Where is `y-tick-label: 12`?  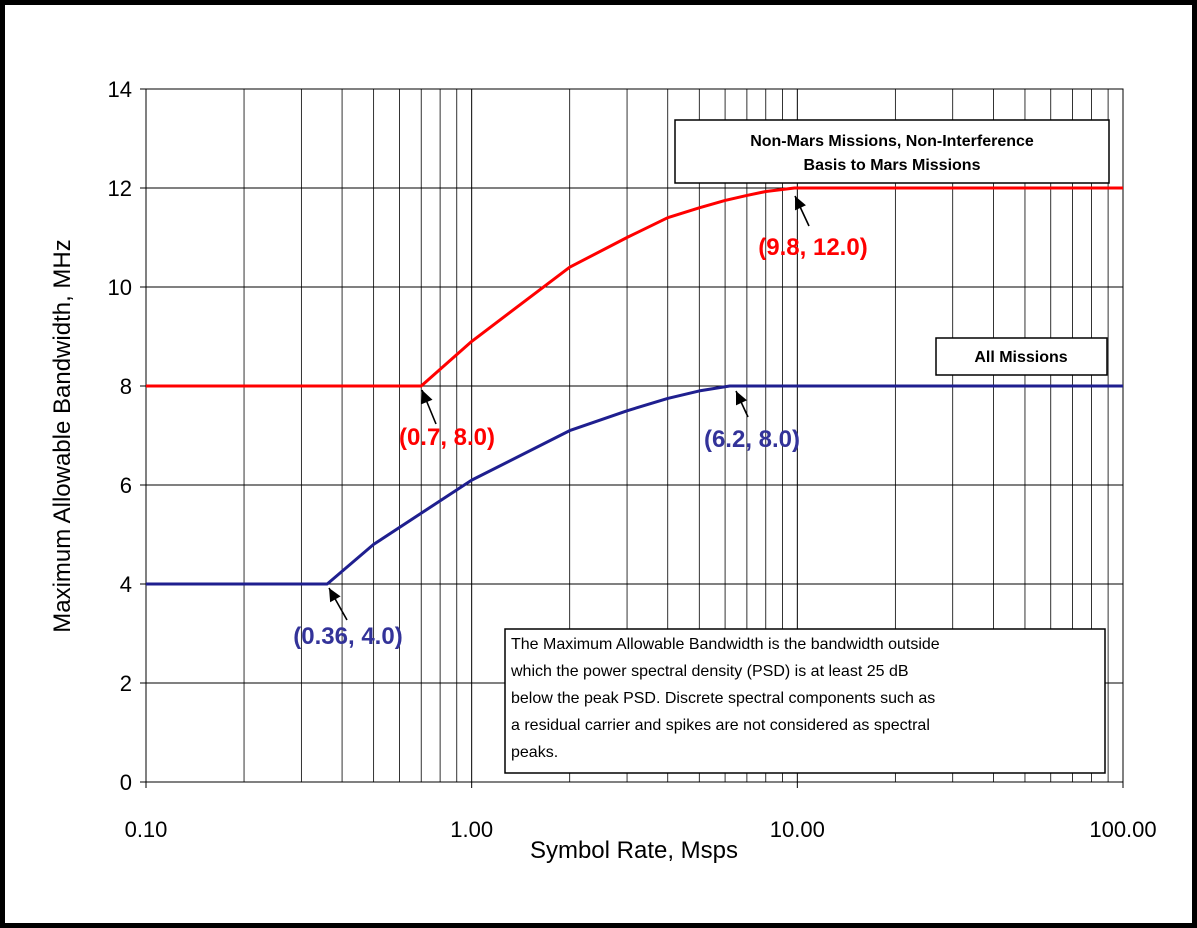
y-tick-label: 12 is located at coordinates (120, 188).